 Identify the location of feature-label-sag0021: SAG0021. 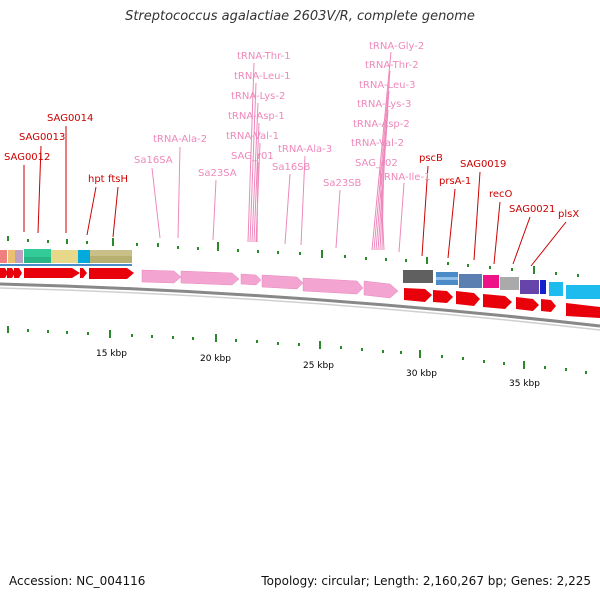
(532, 209).